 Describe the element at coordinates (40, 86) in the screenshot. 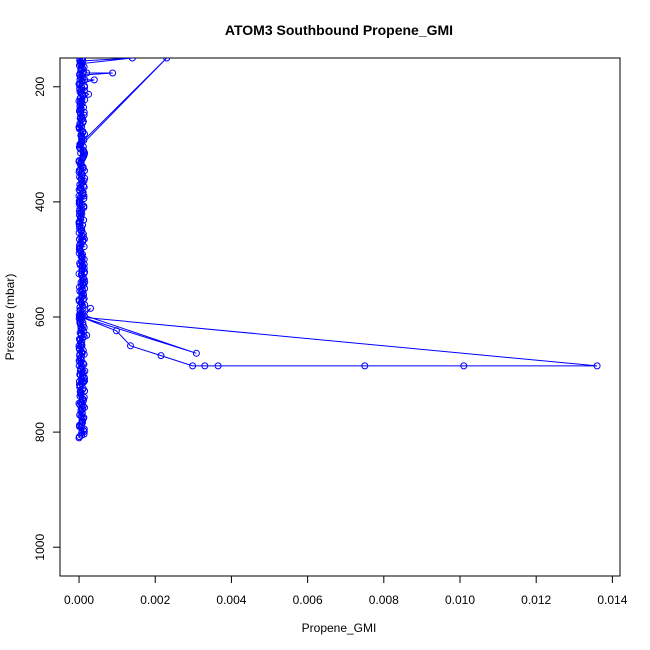

I see `y-tick-label: 200` at that location.